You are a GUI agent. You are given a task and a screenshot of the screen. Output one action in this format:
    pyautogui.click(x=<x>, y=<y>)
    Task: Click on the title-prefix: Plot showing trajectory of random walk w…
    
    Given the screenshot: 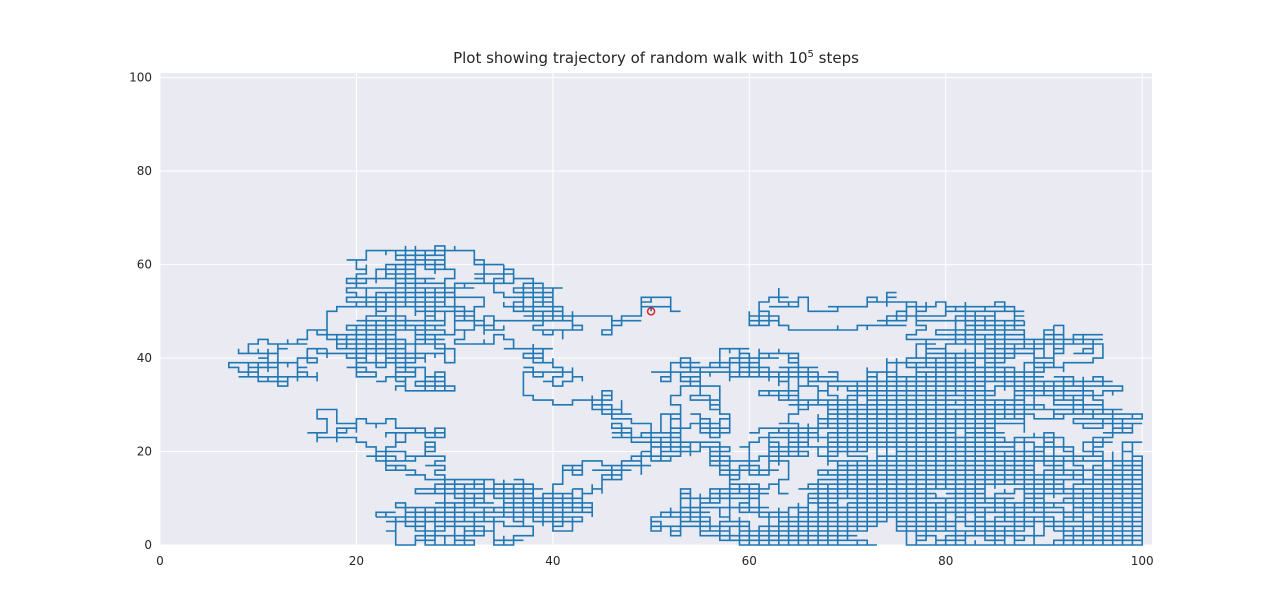 What is the action you would take?
    pyautogui.click(x=620, y=58)
    